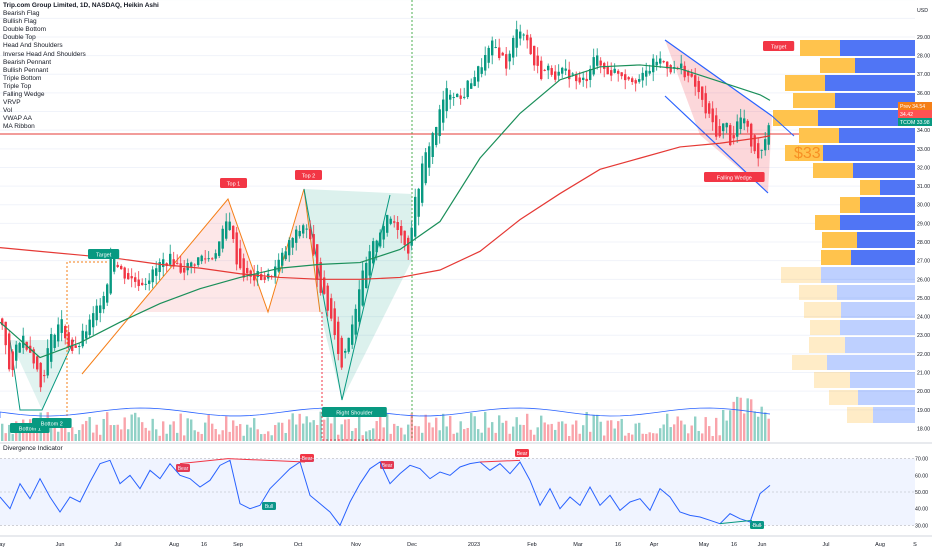  What do you see at coordinates (19, 127) in the screenshot?
I see `legend-item: MA Ribbon` at bounding box center [19, 127].